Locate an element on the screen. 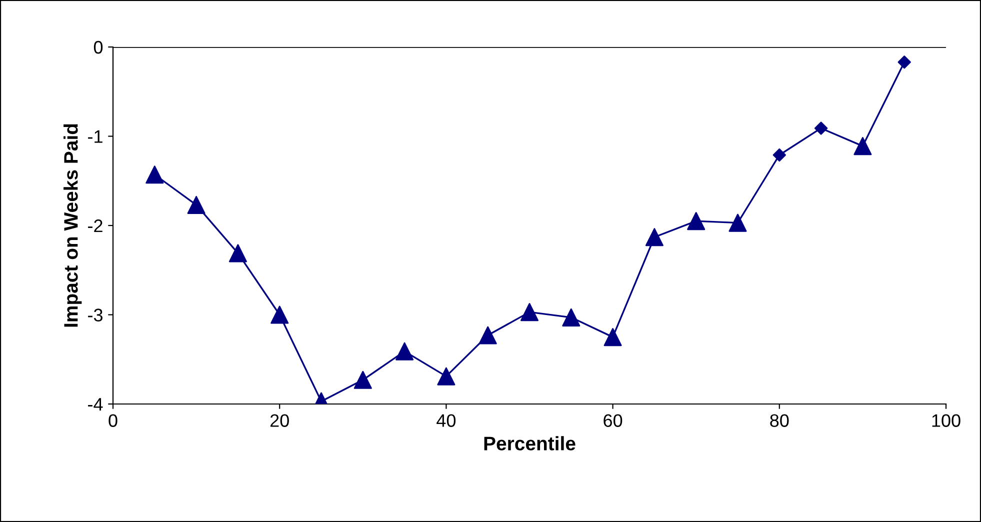 The width and height of the screenshot is (981, 522). x-tick-label: 60 is located at coordinates (613, 420).